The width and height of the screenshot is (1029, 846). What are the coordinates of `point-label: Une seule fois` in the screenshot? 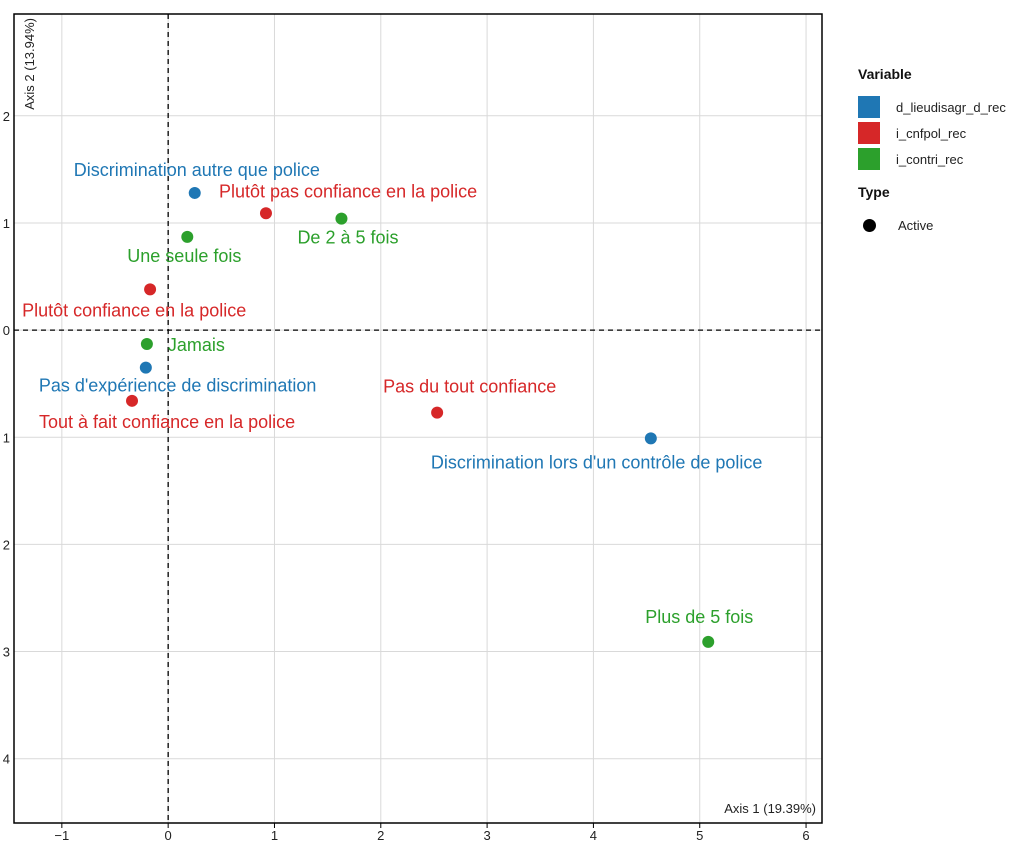 It's located at (184, 256).